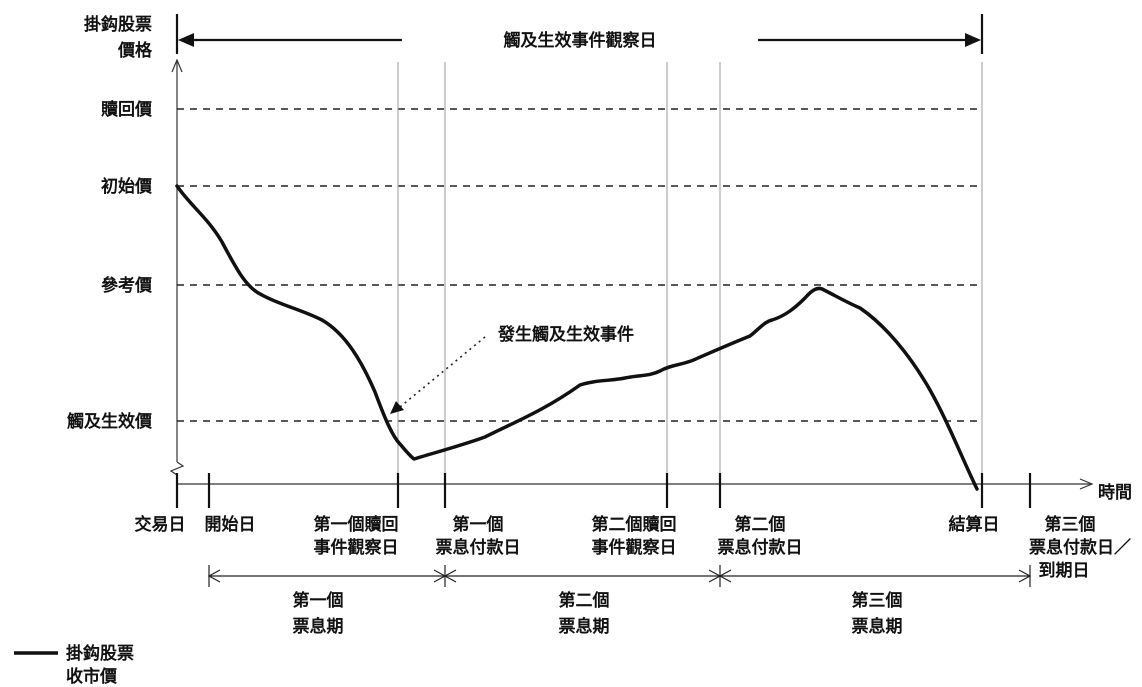 This screenshot has width=1142, height=687. Describe the element at coordinates (634, 547) in the screenshot. I see `obs2-label-line2: 事件觀察日` at that location.